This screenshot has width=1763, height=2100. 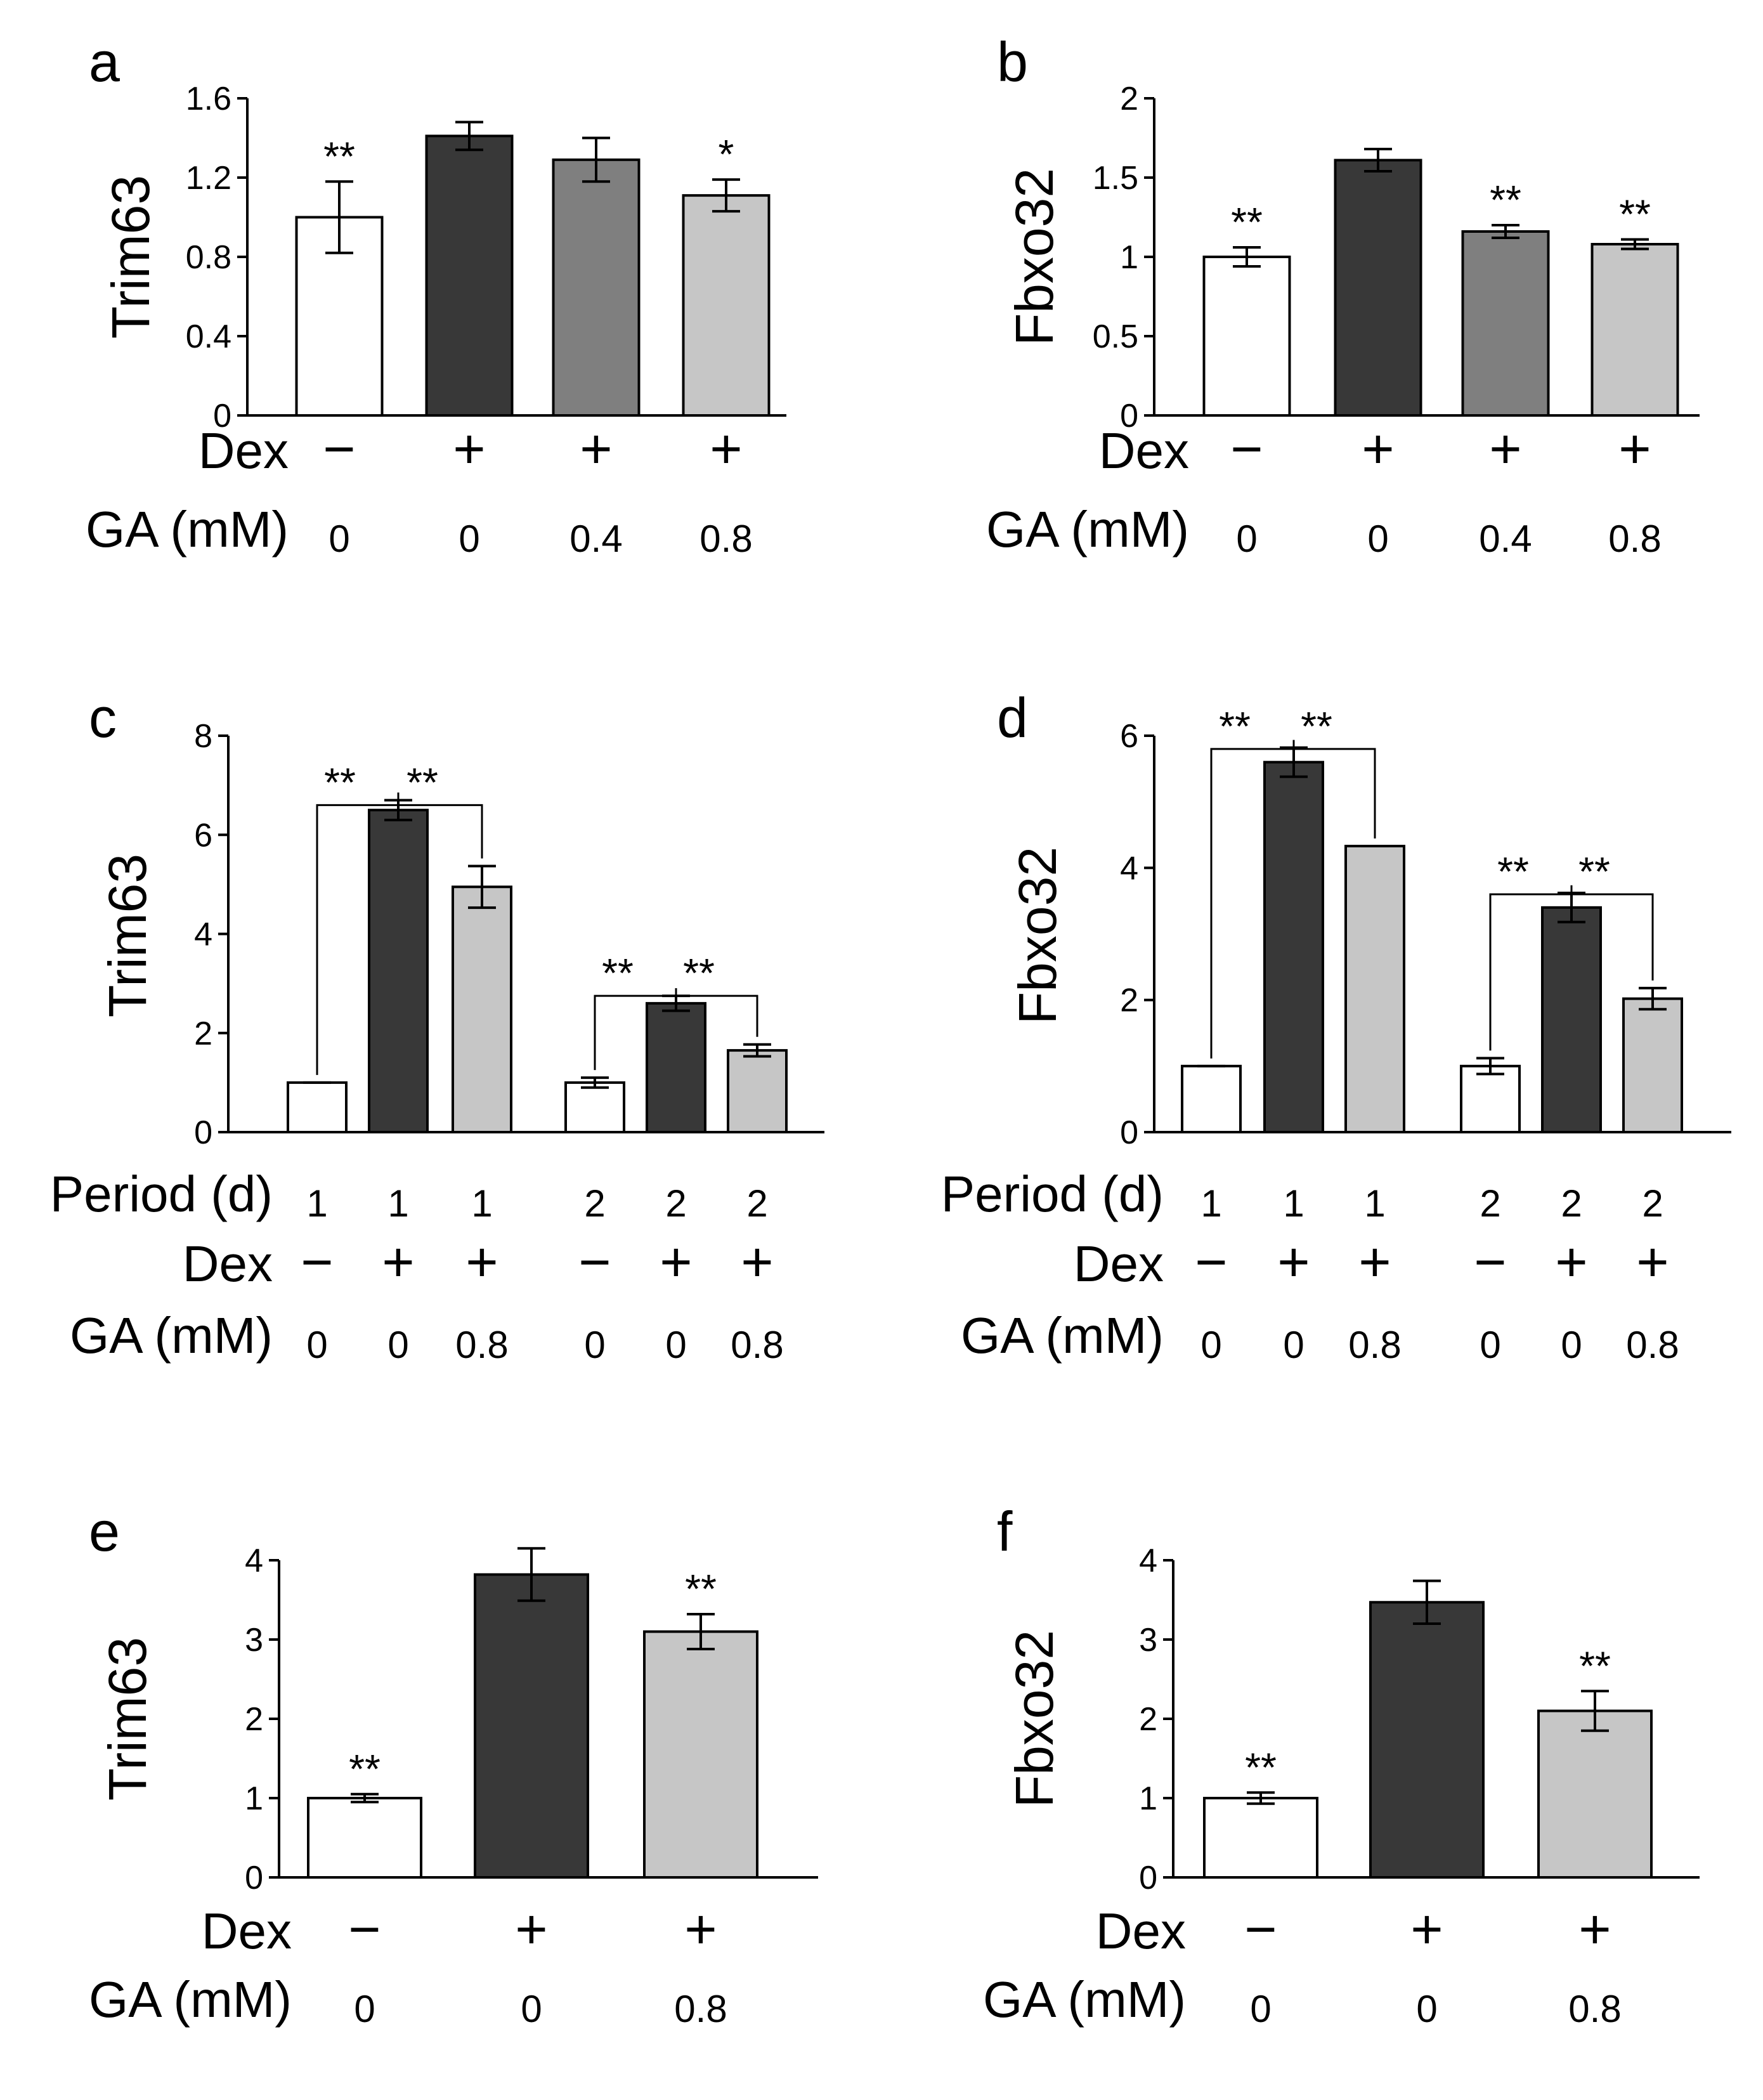 What do you see at coordinates (1012, 717) in the screenshot?
I see `panel-letter: d` at bounding box center [1012, 717].